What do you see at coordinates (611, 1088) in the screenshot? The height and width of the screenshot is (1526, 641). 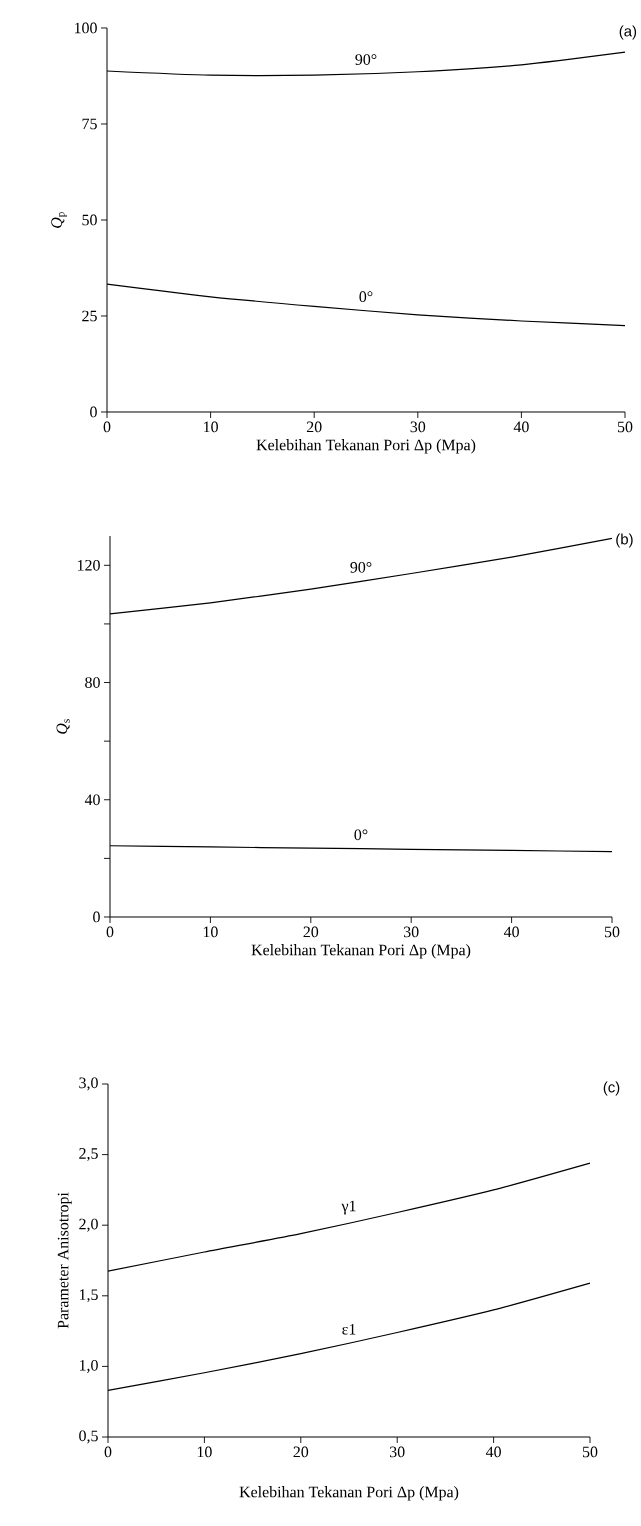 I see `chart-title: (c)` at bounding box center [611, 1088].